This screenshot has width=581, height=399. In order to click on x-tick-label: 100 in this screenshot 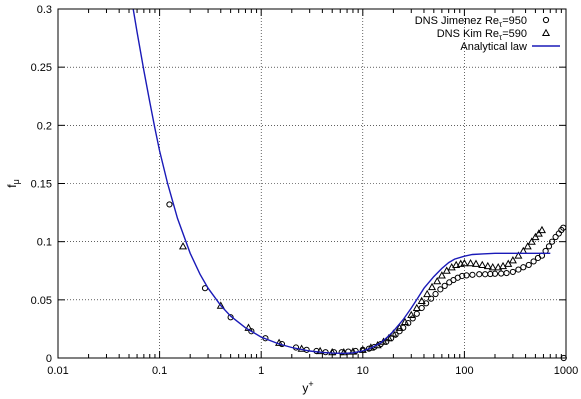, I will do `click(464, 371)`.